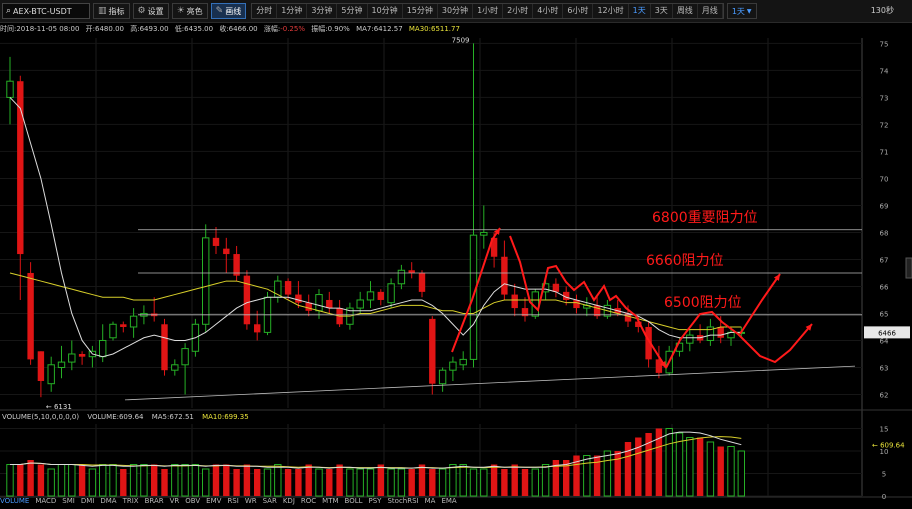  Describe the element at coordinates (888, 446) in the screenshot. I see `volume-current-label: ← 609.64` at that location.